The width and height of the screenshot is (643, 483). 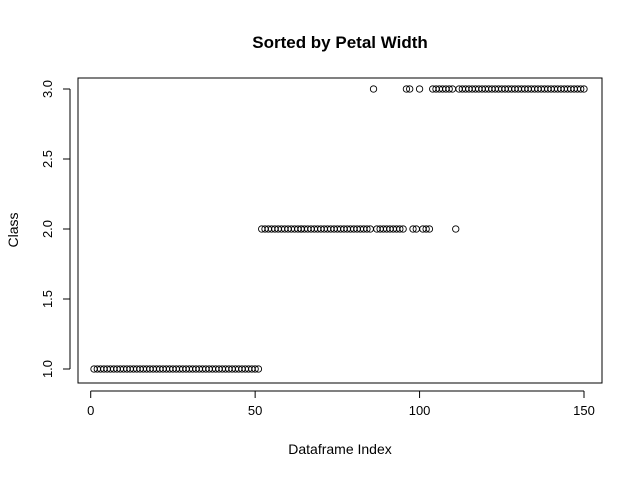 What do you see at coordinates (13, 229) in the screenshot?
I see `y-axis-label: Class` at bounding box center [13, 229].